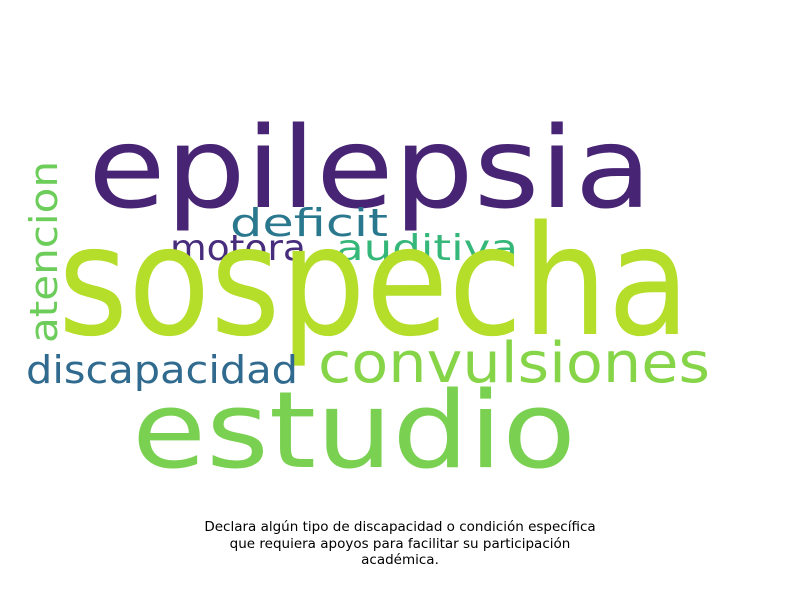  What do you see at coordinates (309, 223) in the screenshot?
I see `word-deficit: deficit` at bounding box center [309, 223].